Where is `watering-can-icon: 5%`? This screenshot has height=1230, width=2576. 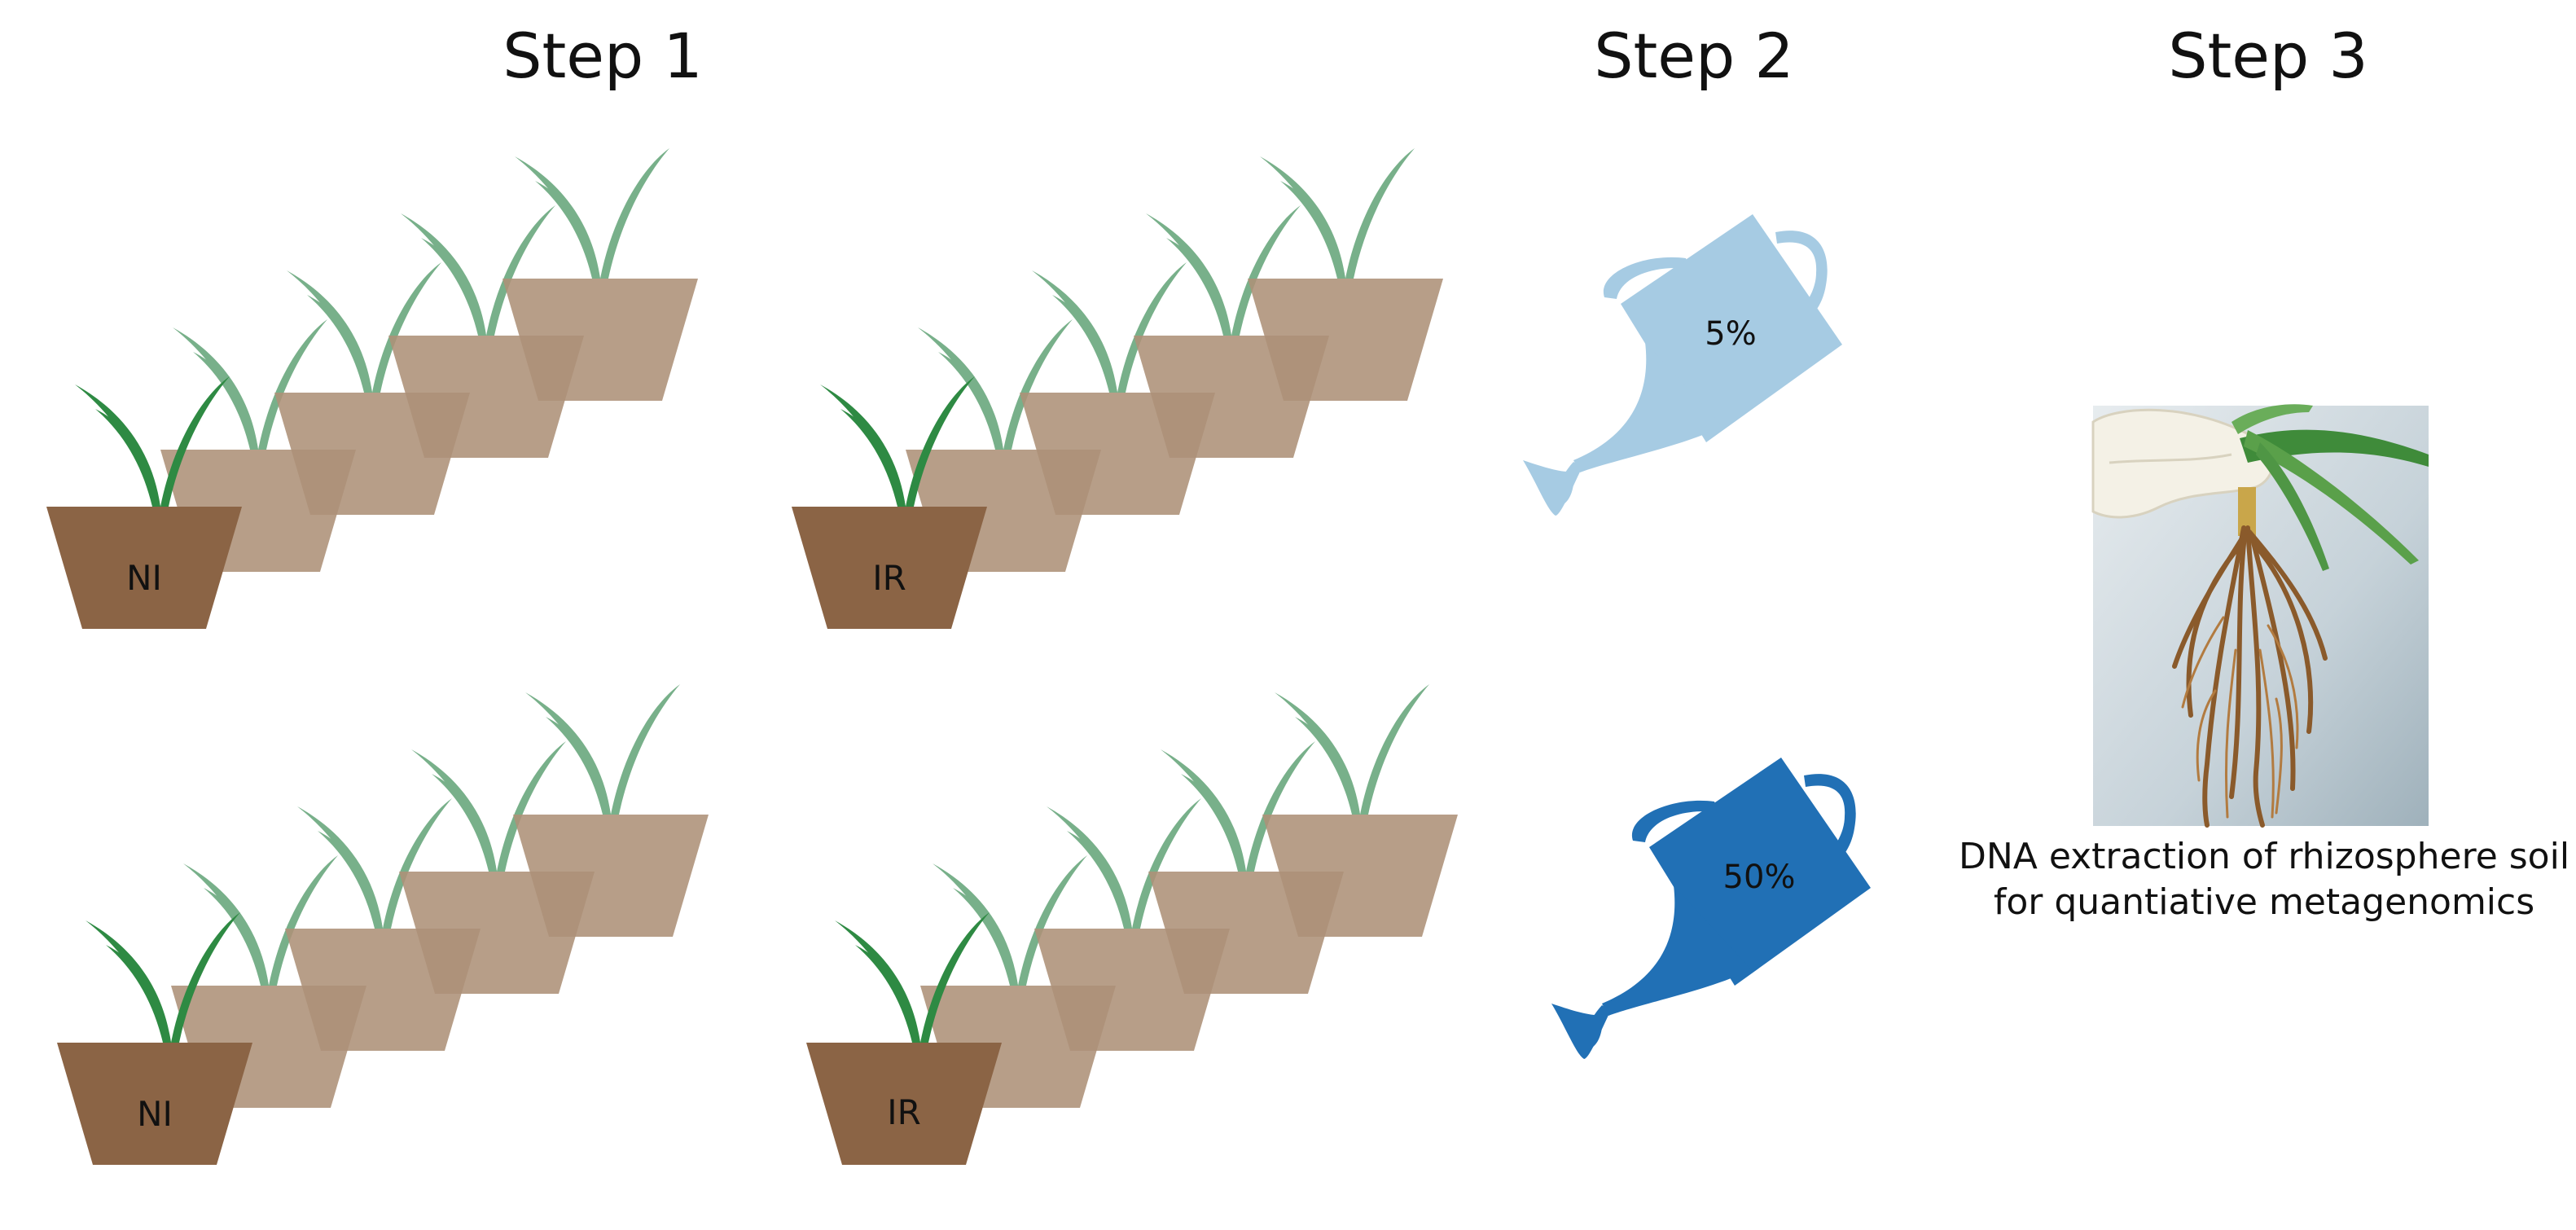
watering-can-icon: 5% is located at coordinates (1682, 365).